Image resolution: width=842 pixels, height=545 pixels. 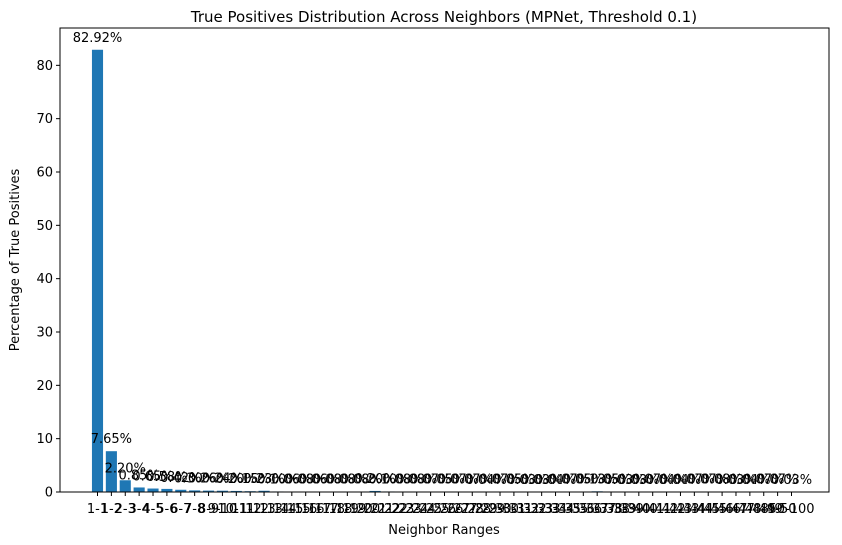 I want to click on bar-value-label: 0.26%, so click(x=208, y=479).